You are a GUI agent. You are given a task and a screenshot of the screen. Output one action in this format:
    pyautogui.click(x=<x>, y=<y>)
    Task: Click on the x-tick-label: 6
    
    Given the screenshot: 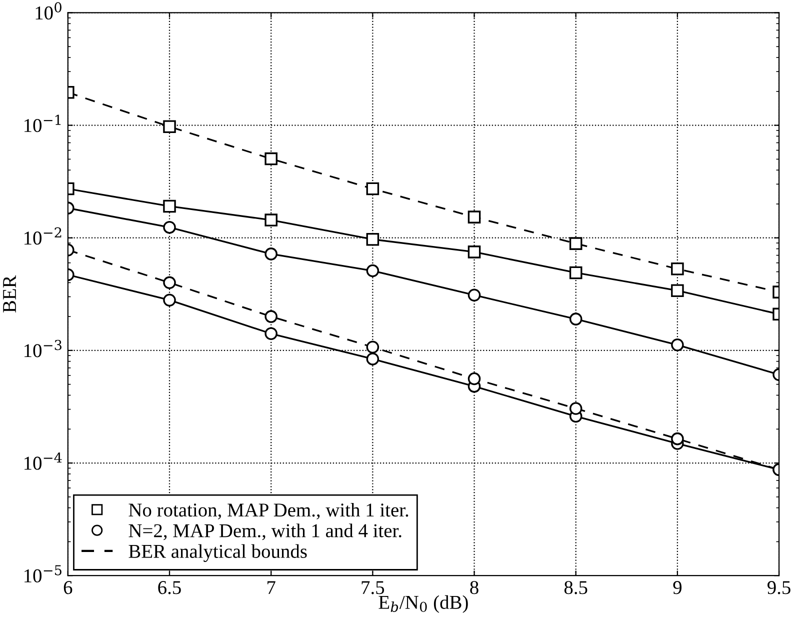 What is the action you would take?
    pyautogui.click(x=68, y=587)
    